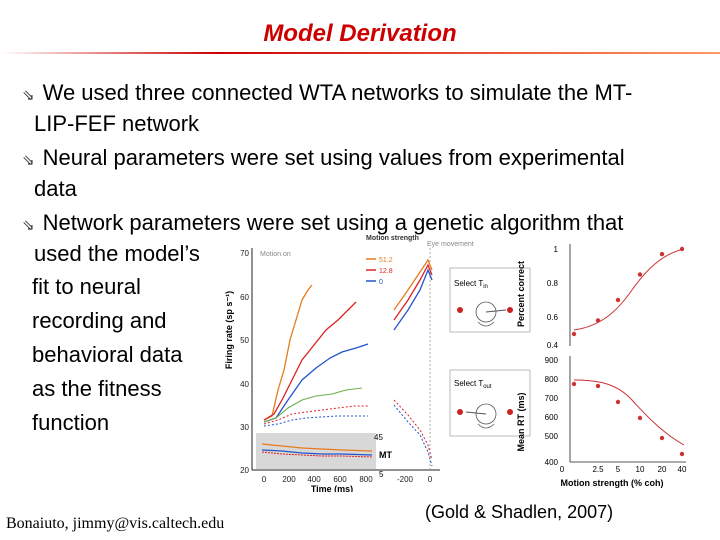 The image size is (720, 540). What do you see at coordinates (275, 254) in the screenshot?
I see `motion-on-label: Motion on` at bounding box center [275, 254].